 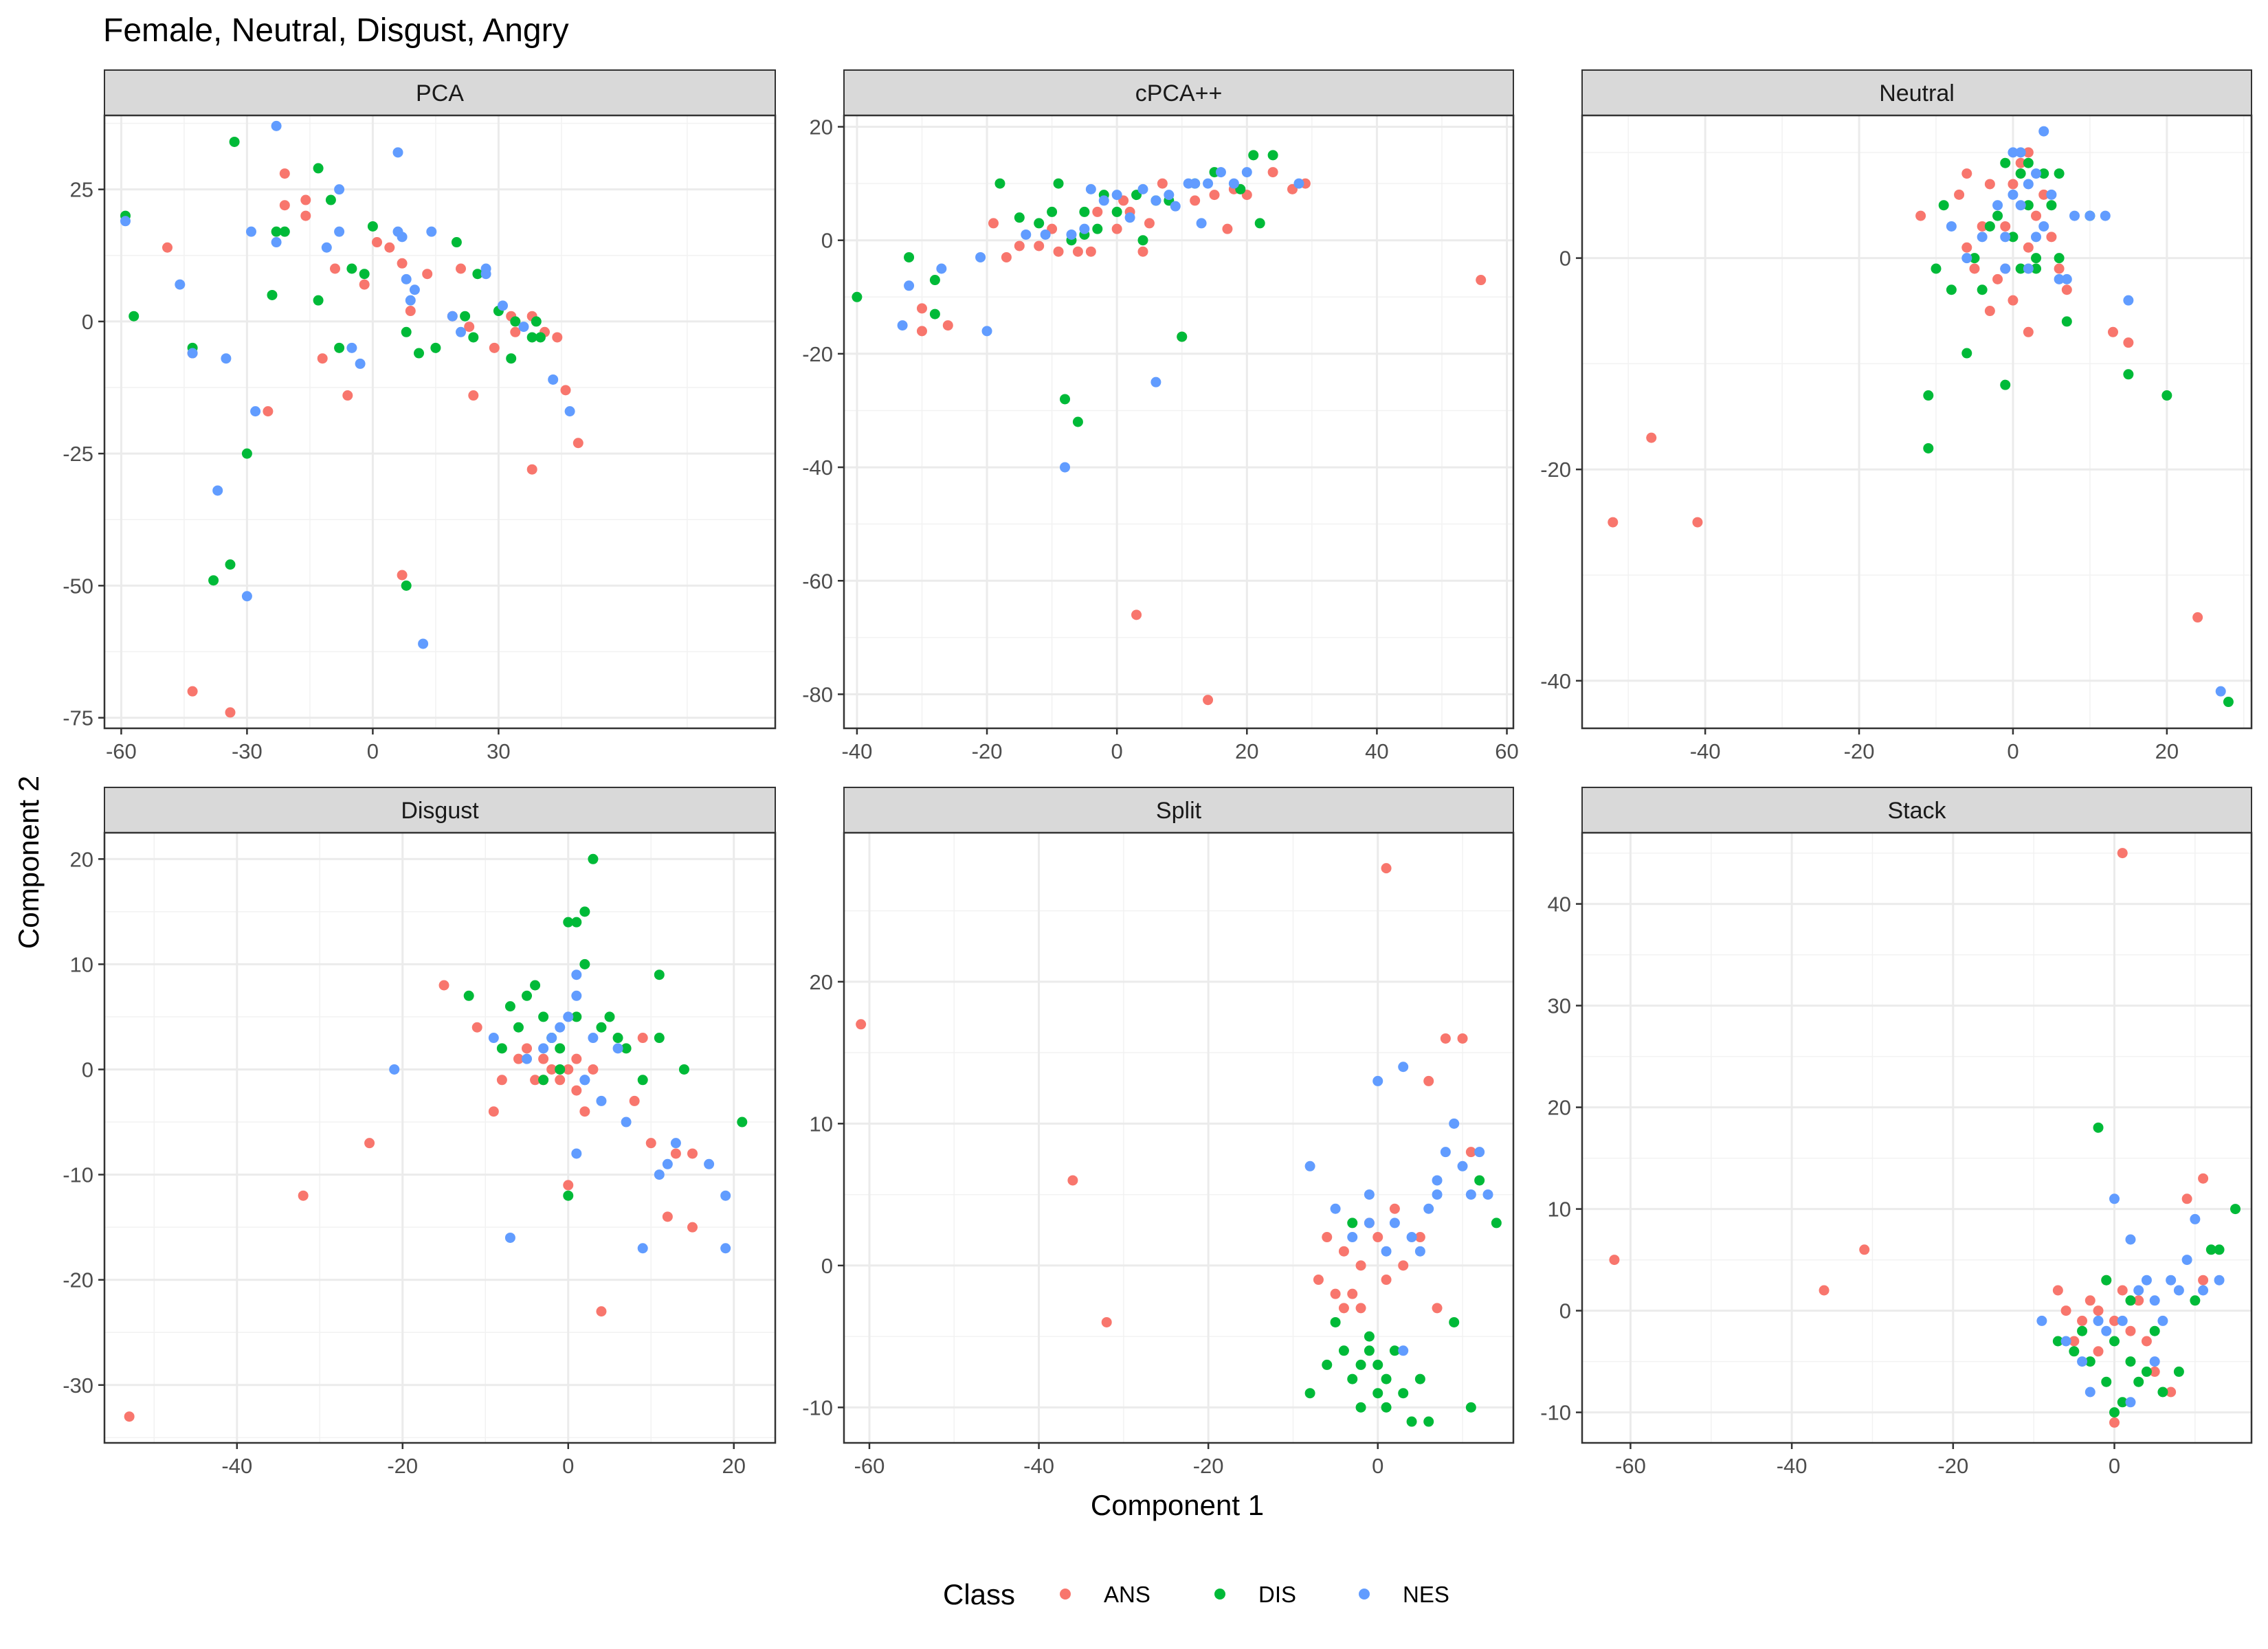 What do you see at coordinates (1556, 470) in the screenshot?
I see `y-tick-label: -20` at bounding box center [1556, 470].